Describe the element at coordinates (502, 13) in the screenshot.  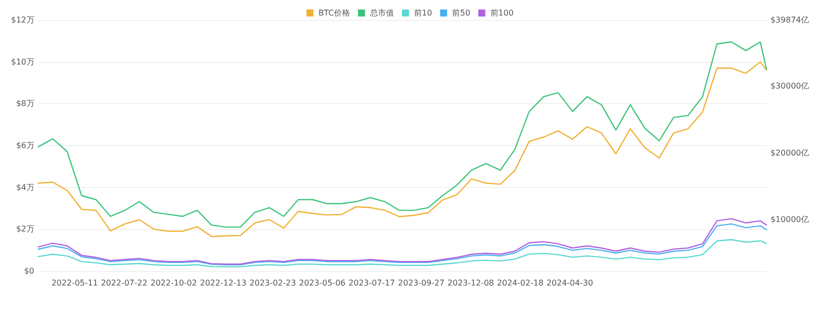
I see `legend-label: 前100` at that location.